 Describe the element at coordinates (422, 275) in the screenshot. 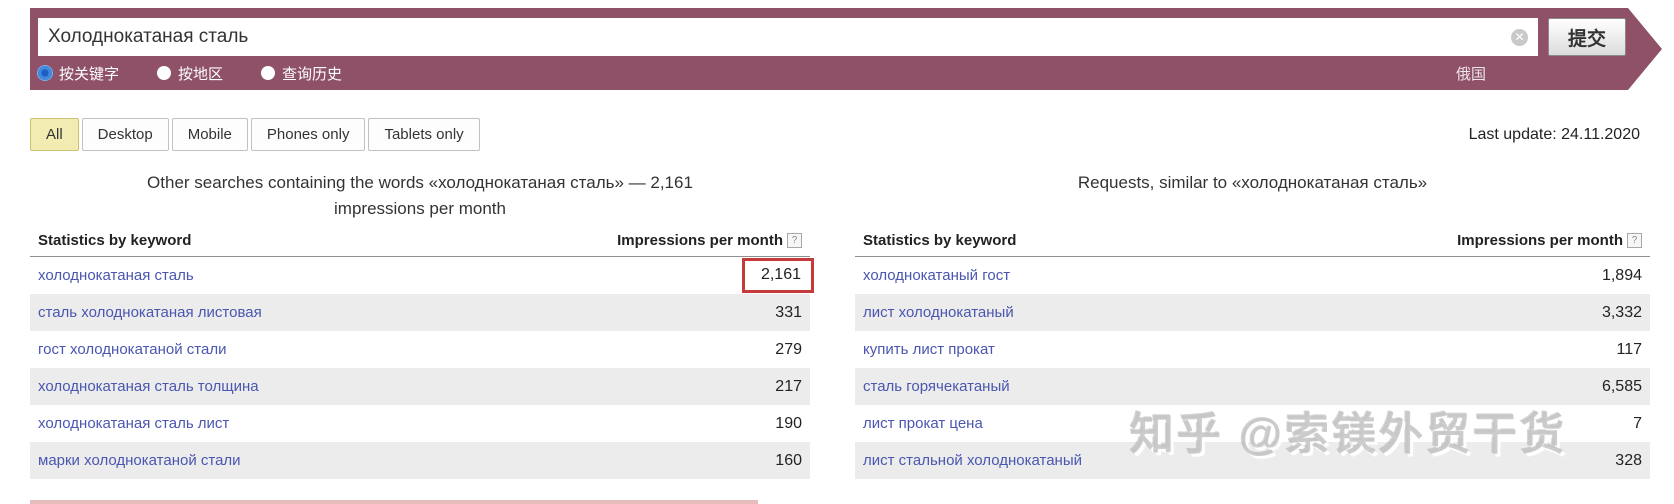

I see `table-row: холоднокатаная сталь 2,161` at that location.